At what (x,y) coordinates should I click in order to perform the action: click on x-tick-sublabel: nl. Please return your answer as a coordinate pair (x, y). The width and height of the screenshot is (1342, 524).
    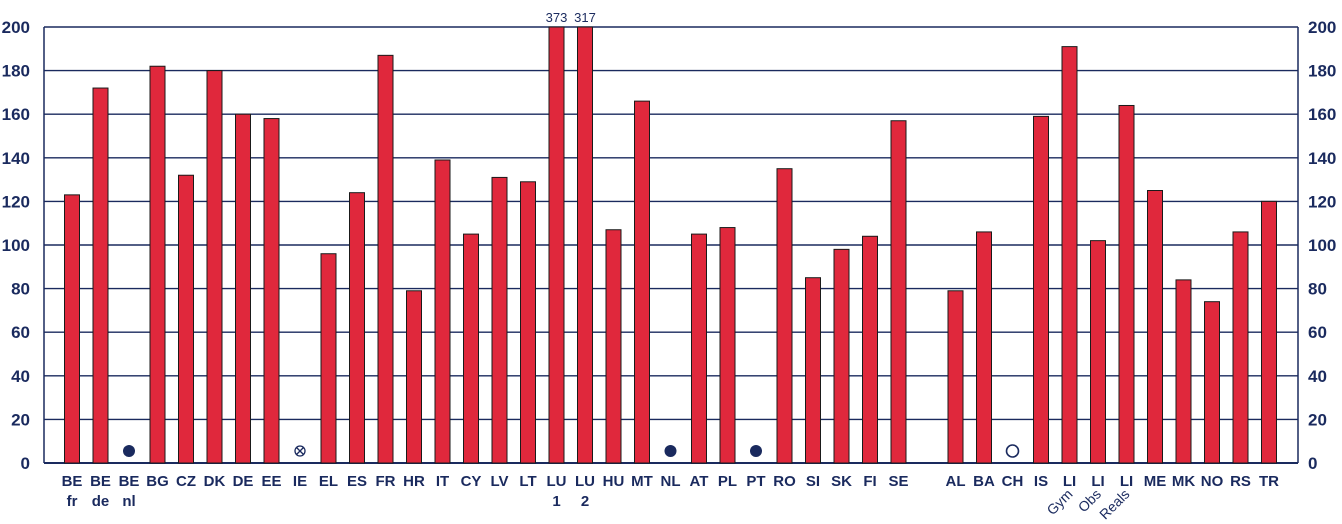
    Looking at the image, I should click on (128, 501).